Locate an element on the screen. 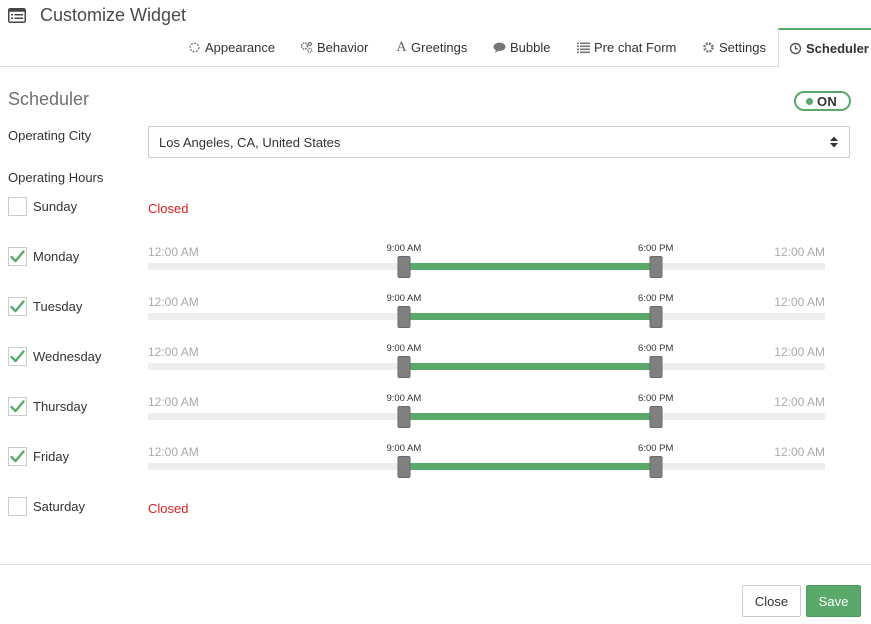  tab-pre-chat-form: Pre chat Form is located at coordinates (626, 47).